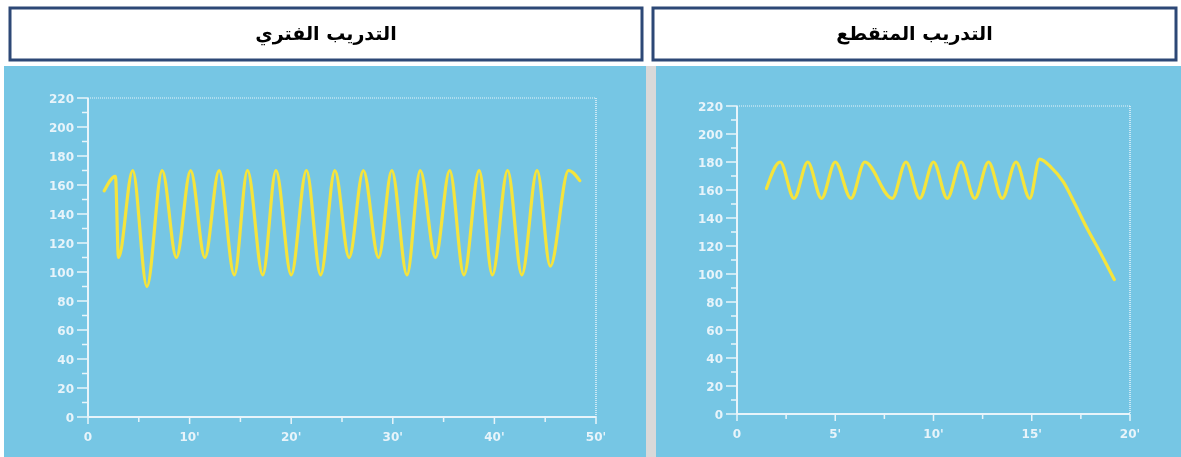  Describe the element at coordinates (914, 33) in the screenshot. I see `chart-title: التدريب المتقطع` at that location.